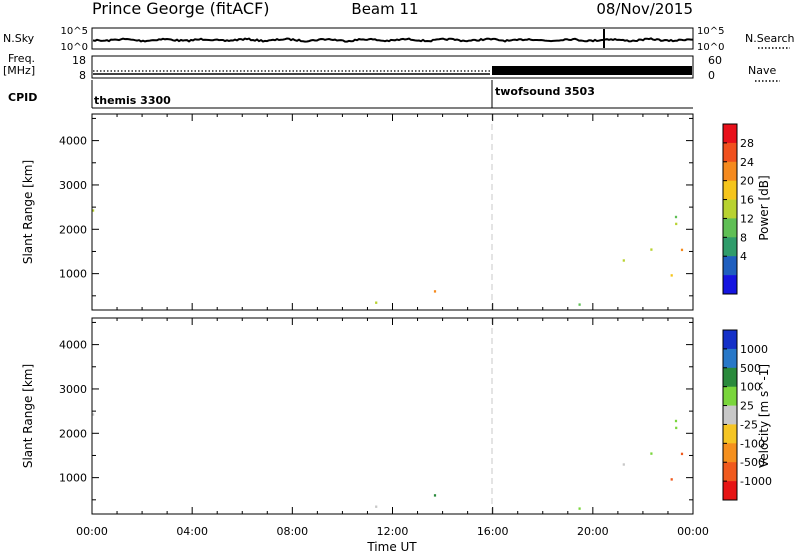  What do you see at coordinates (592, 70) in the screenshot?
I see `freq-solid-block-b` at bounding box center [592, 70].